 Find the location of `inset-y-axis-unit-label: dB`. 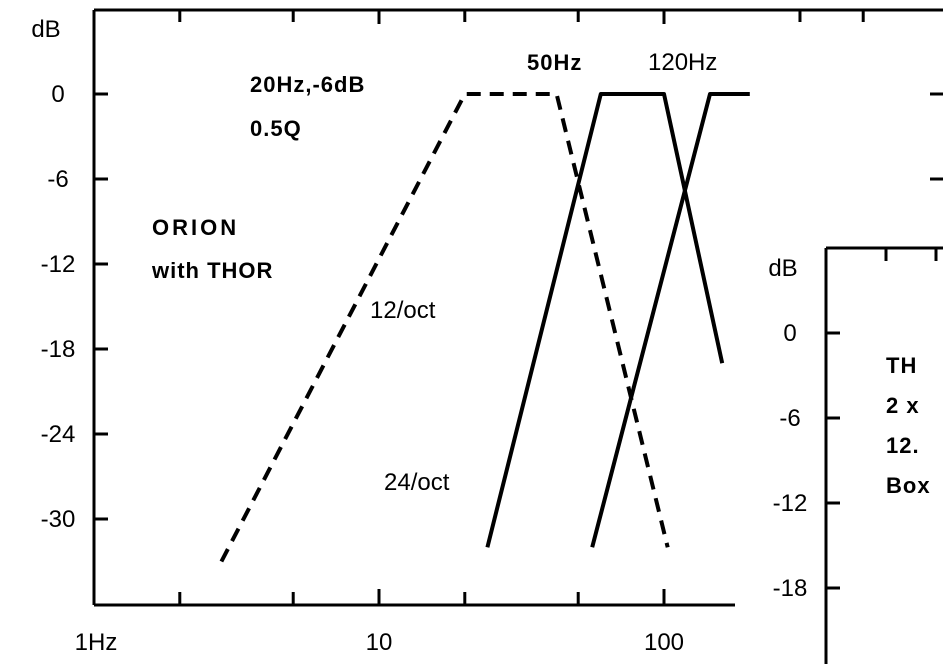

inset-y-axis-unit-label: dB is located at coordinates (782, 268).